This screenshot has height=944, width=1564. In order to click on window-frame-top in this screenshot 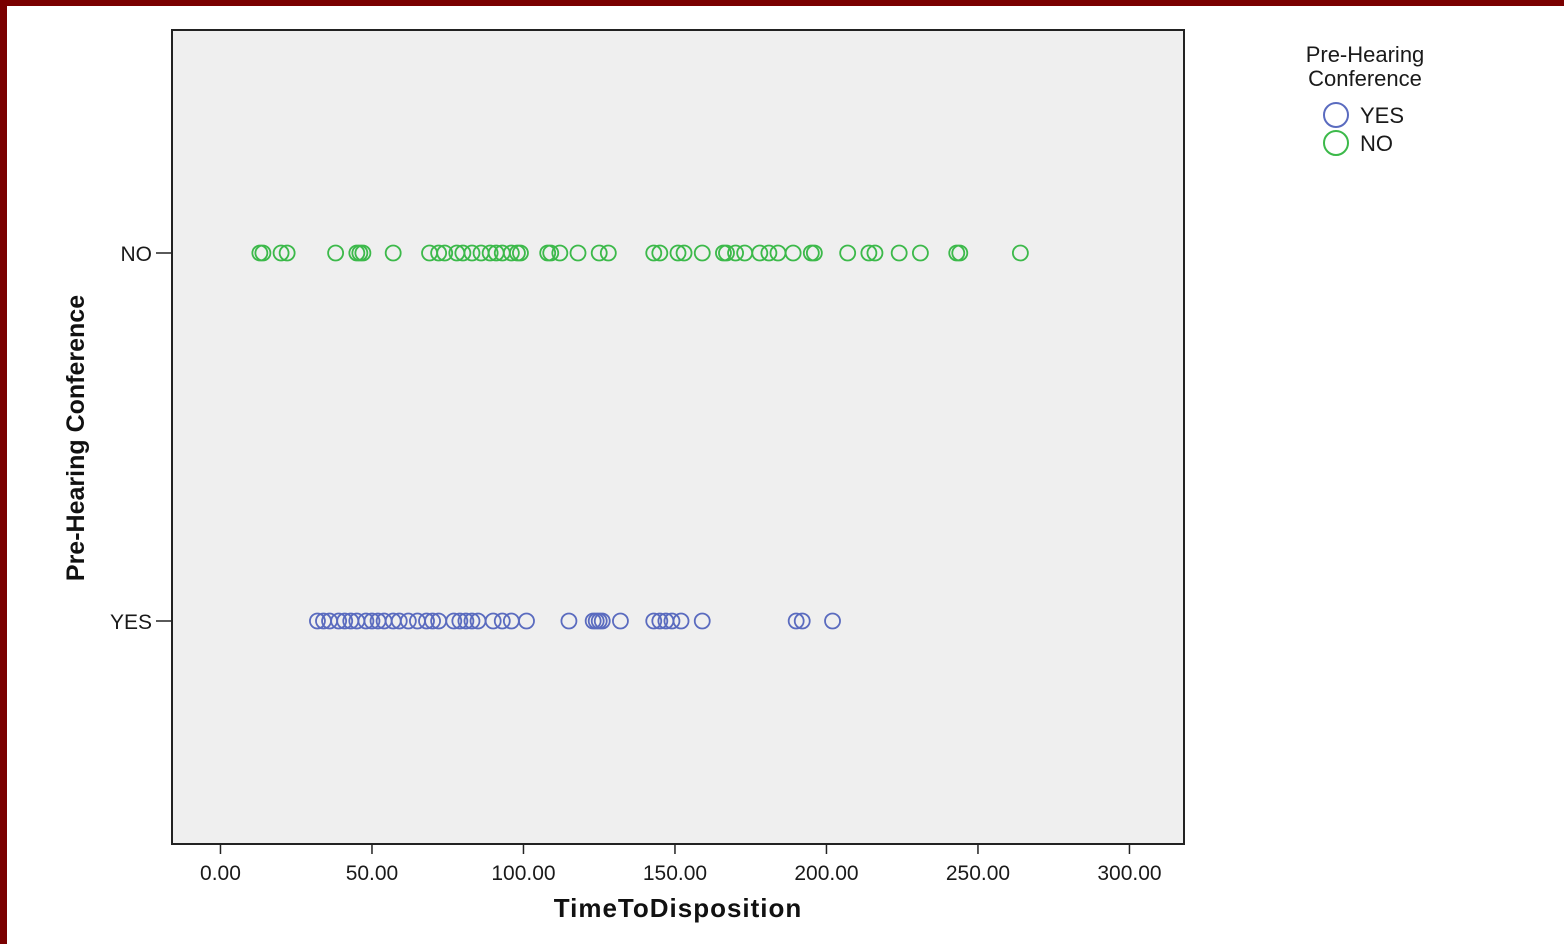, I will do `click(782, 3)`.